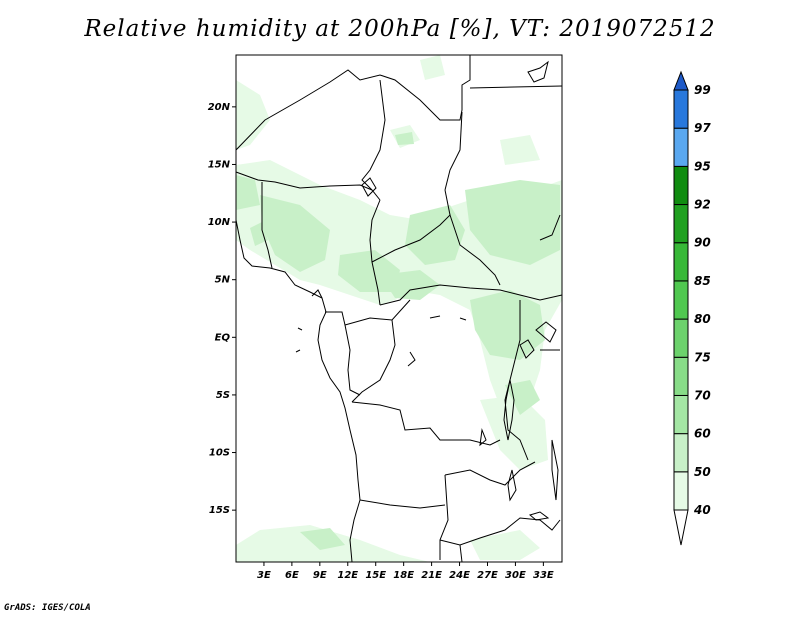 The width and height of the screenshot is (800, 618). What do you see at coordinates (223, 280) in the screenshot?
I see `lat-label: 5N` at bounding box center [223, 280].